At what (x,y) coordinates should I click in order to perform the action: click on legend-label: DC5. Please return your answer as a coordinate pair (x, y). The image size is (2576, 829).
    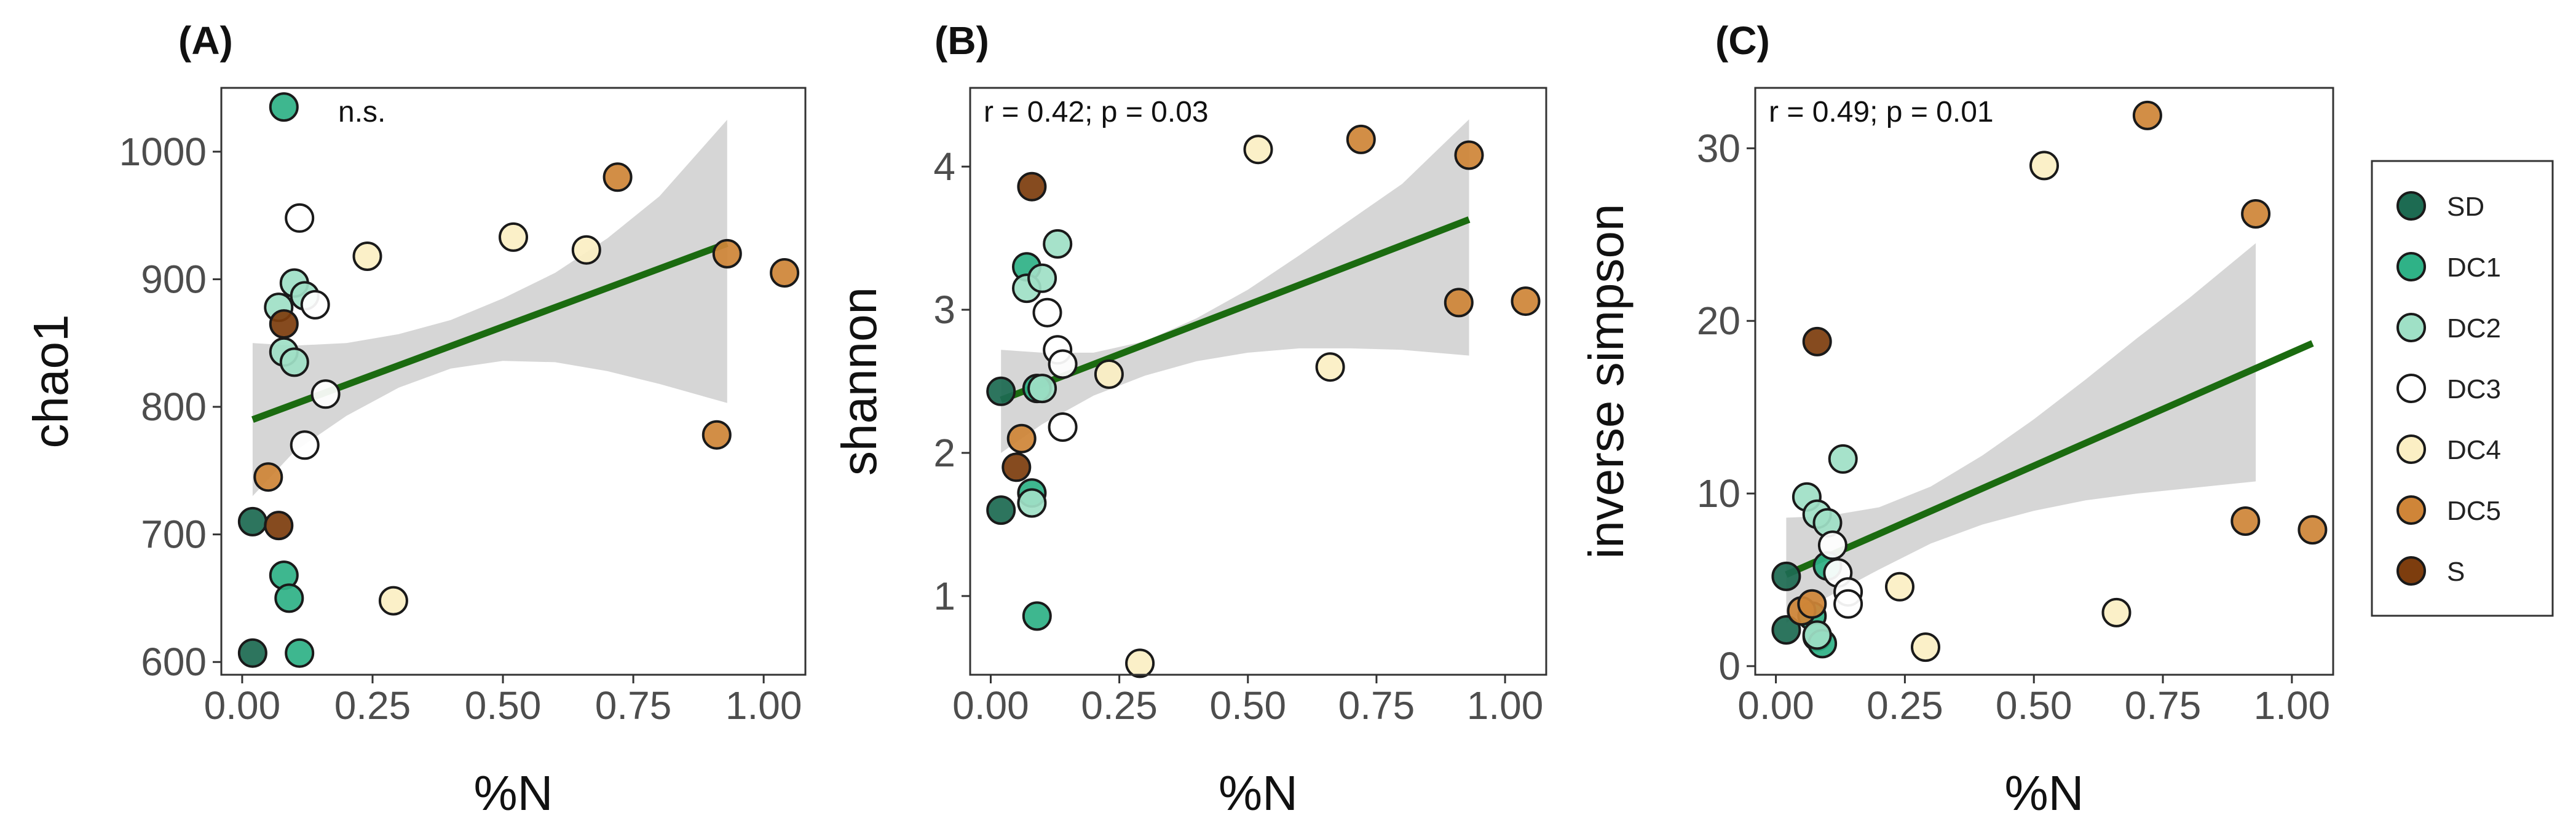
    Looking at the image, I should click on (2474, 511).